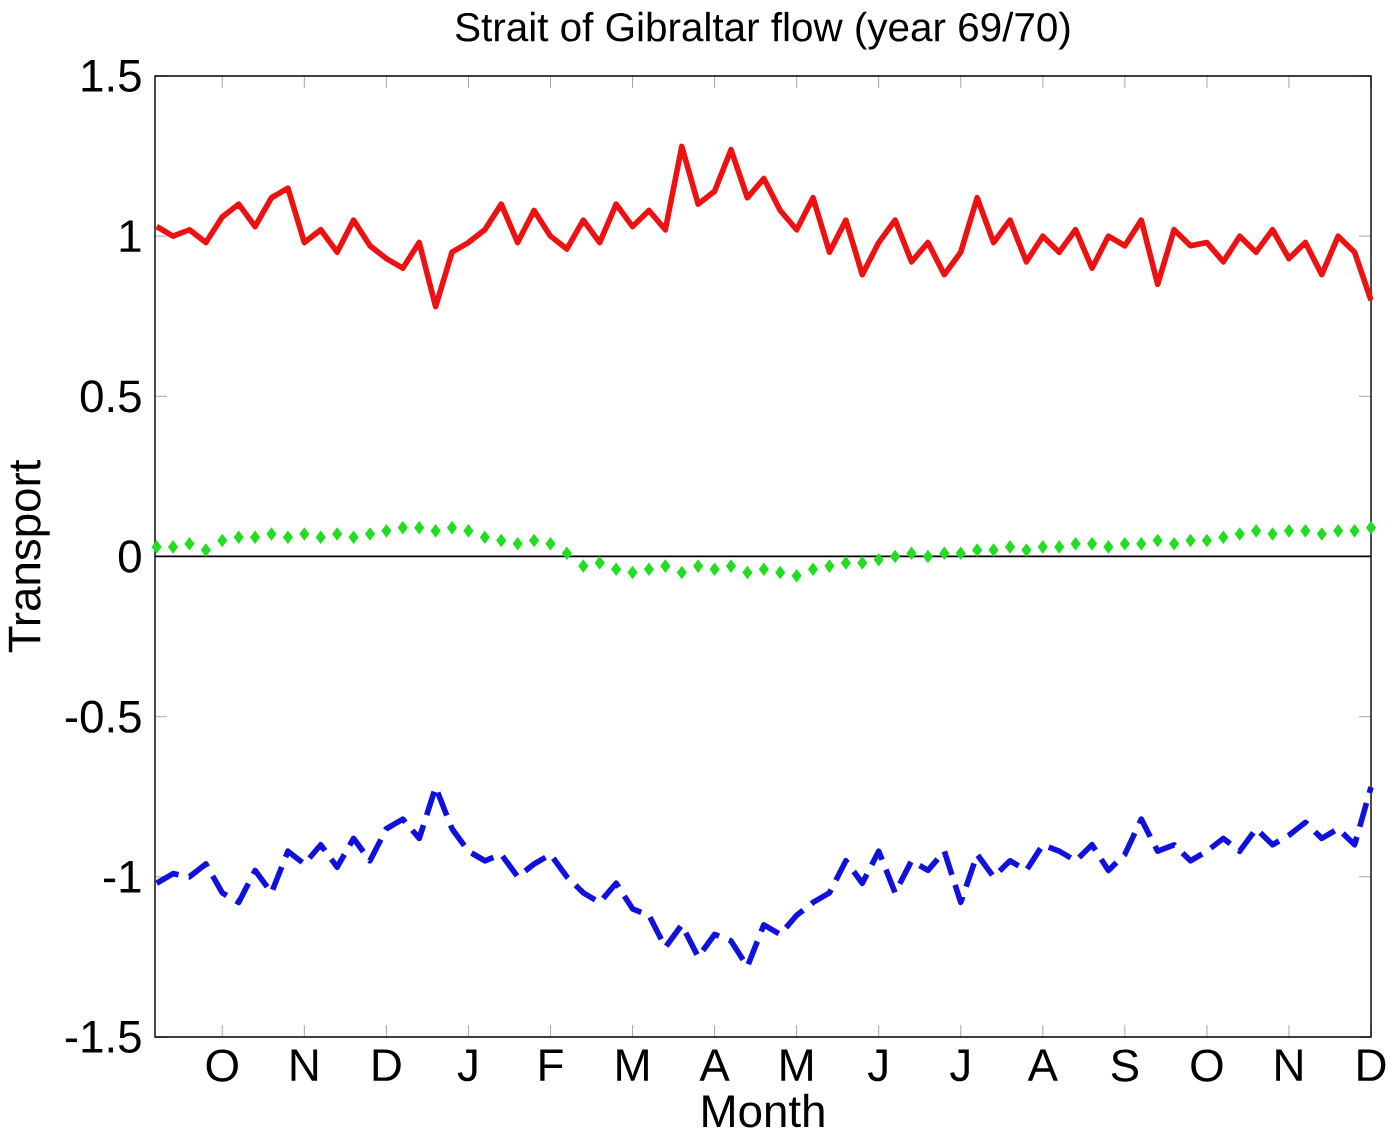  I want to click on x-tick-label: S, so click(1125, 1065).